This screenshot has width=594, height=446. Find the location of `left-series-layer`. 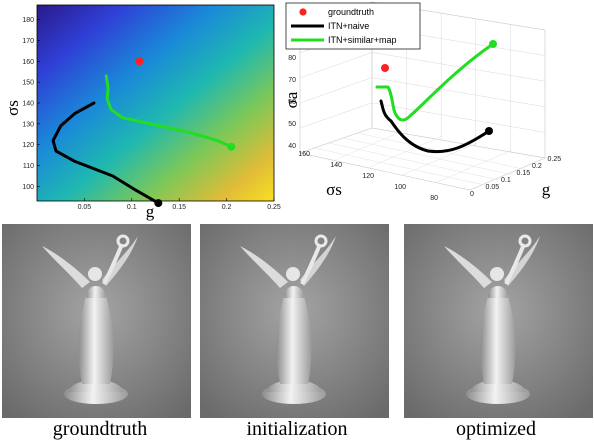

left-series-layer is located at coordinates (143, 132).